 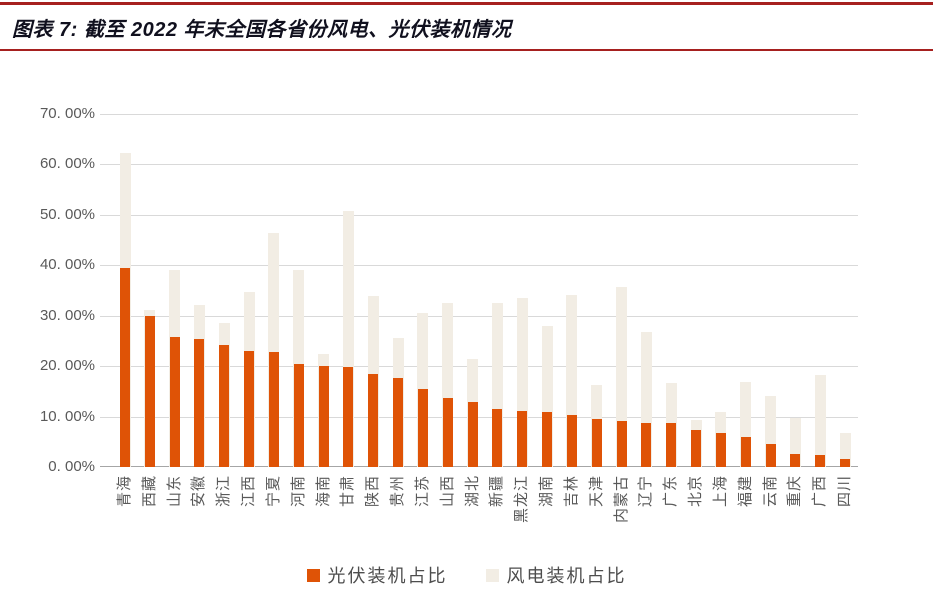 What do you see at coordinates (422, 491) in the screenshot?
I see `x-tick-label-江苏: 江苏` at bounding box center [422, 491].